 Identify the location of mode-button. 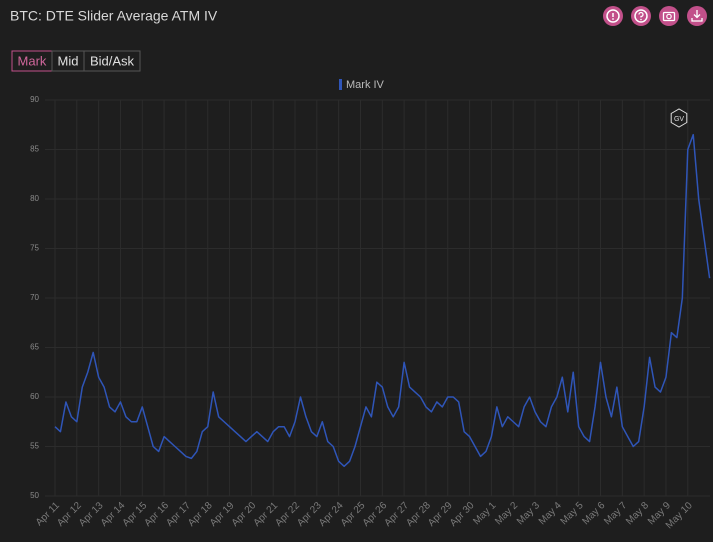
(112, 61).